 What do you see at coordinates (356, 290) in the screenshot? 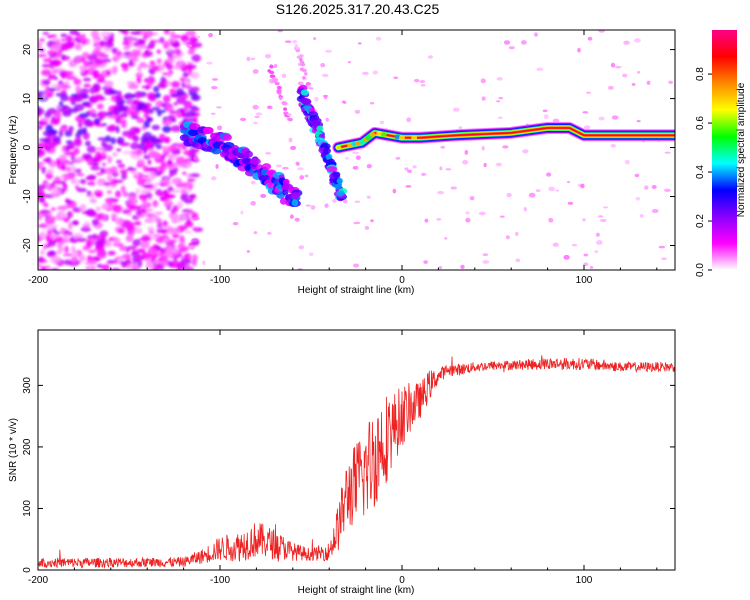
I see `spectrogram-x-label: Height of straight line (km)` at bounding box center [356, 290].